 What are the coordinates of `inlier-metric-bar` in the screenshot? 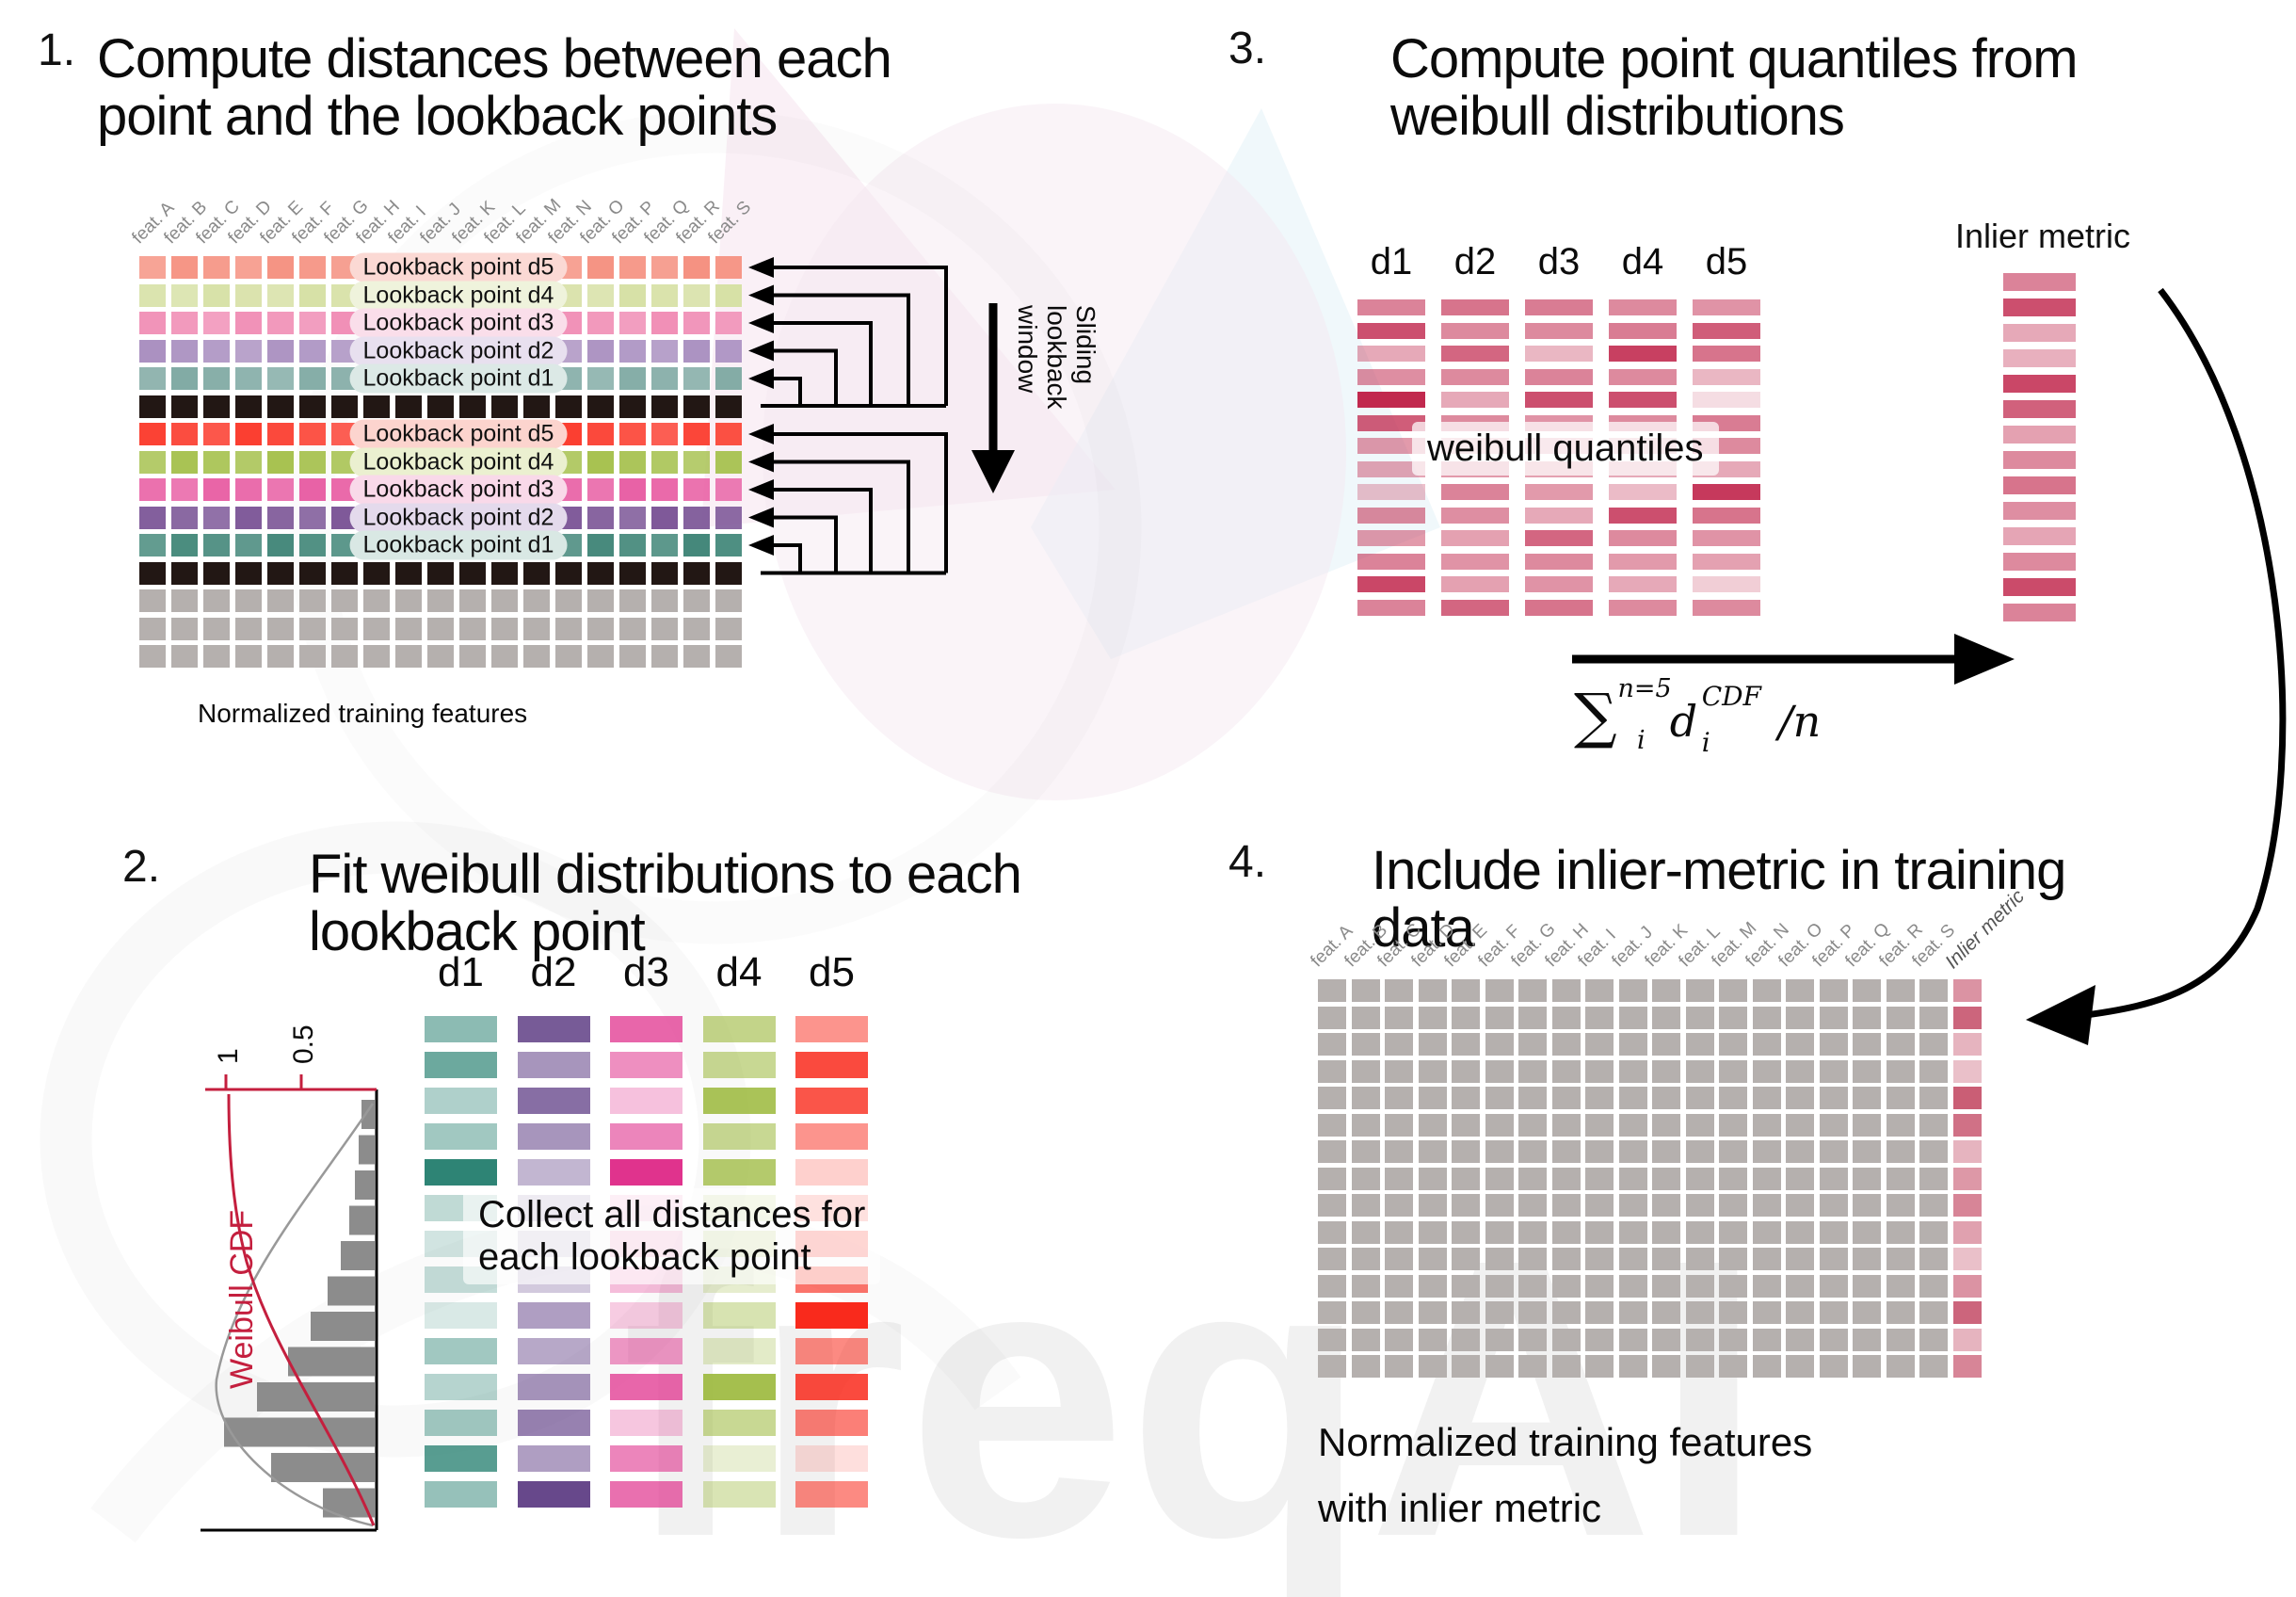 It's located at (2039, 536).